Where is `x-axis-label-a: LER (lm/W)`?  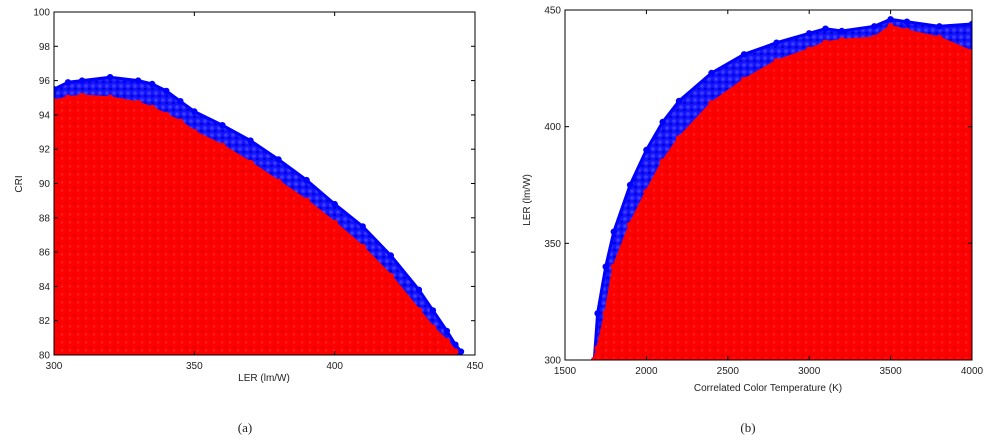
x-axis-label-a: LER (lm/W) is located at coordinates (264, 378).